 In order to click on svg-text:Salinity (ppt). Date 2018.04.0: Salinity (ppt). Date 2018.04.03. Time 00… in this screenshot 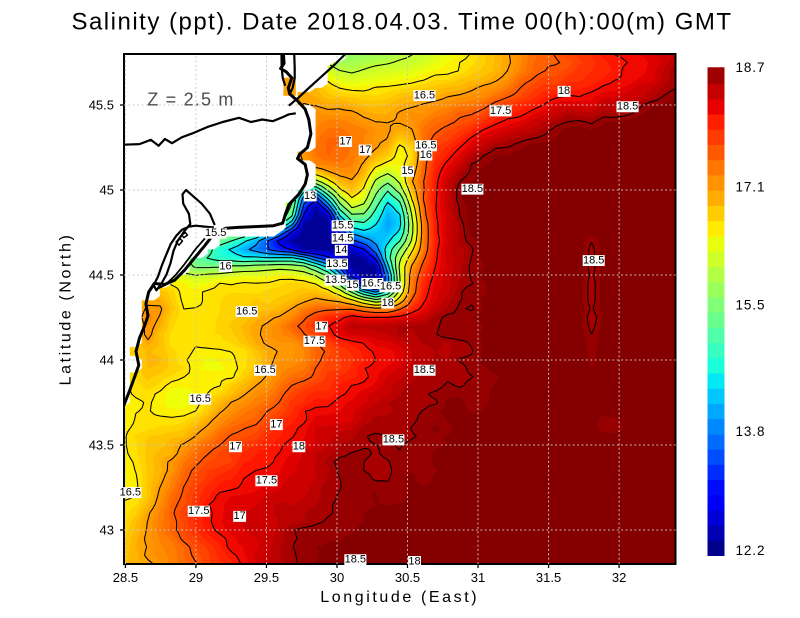, I will do `click(401, 22)`.